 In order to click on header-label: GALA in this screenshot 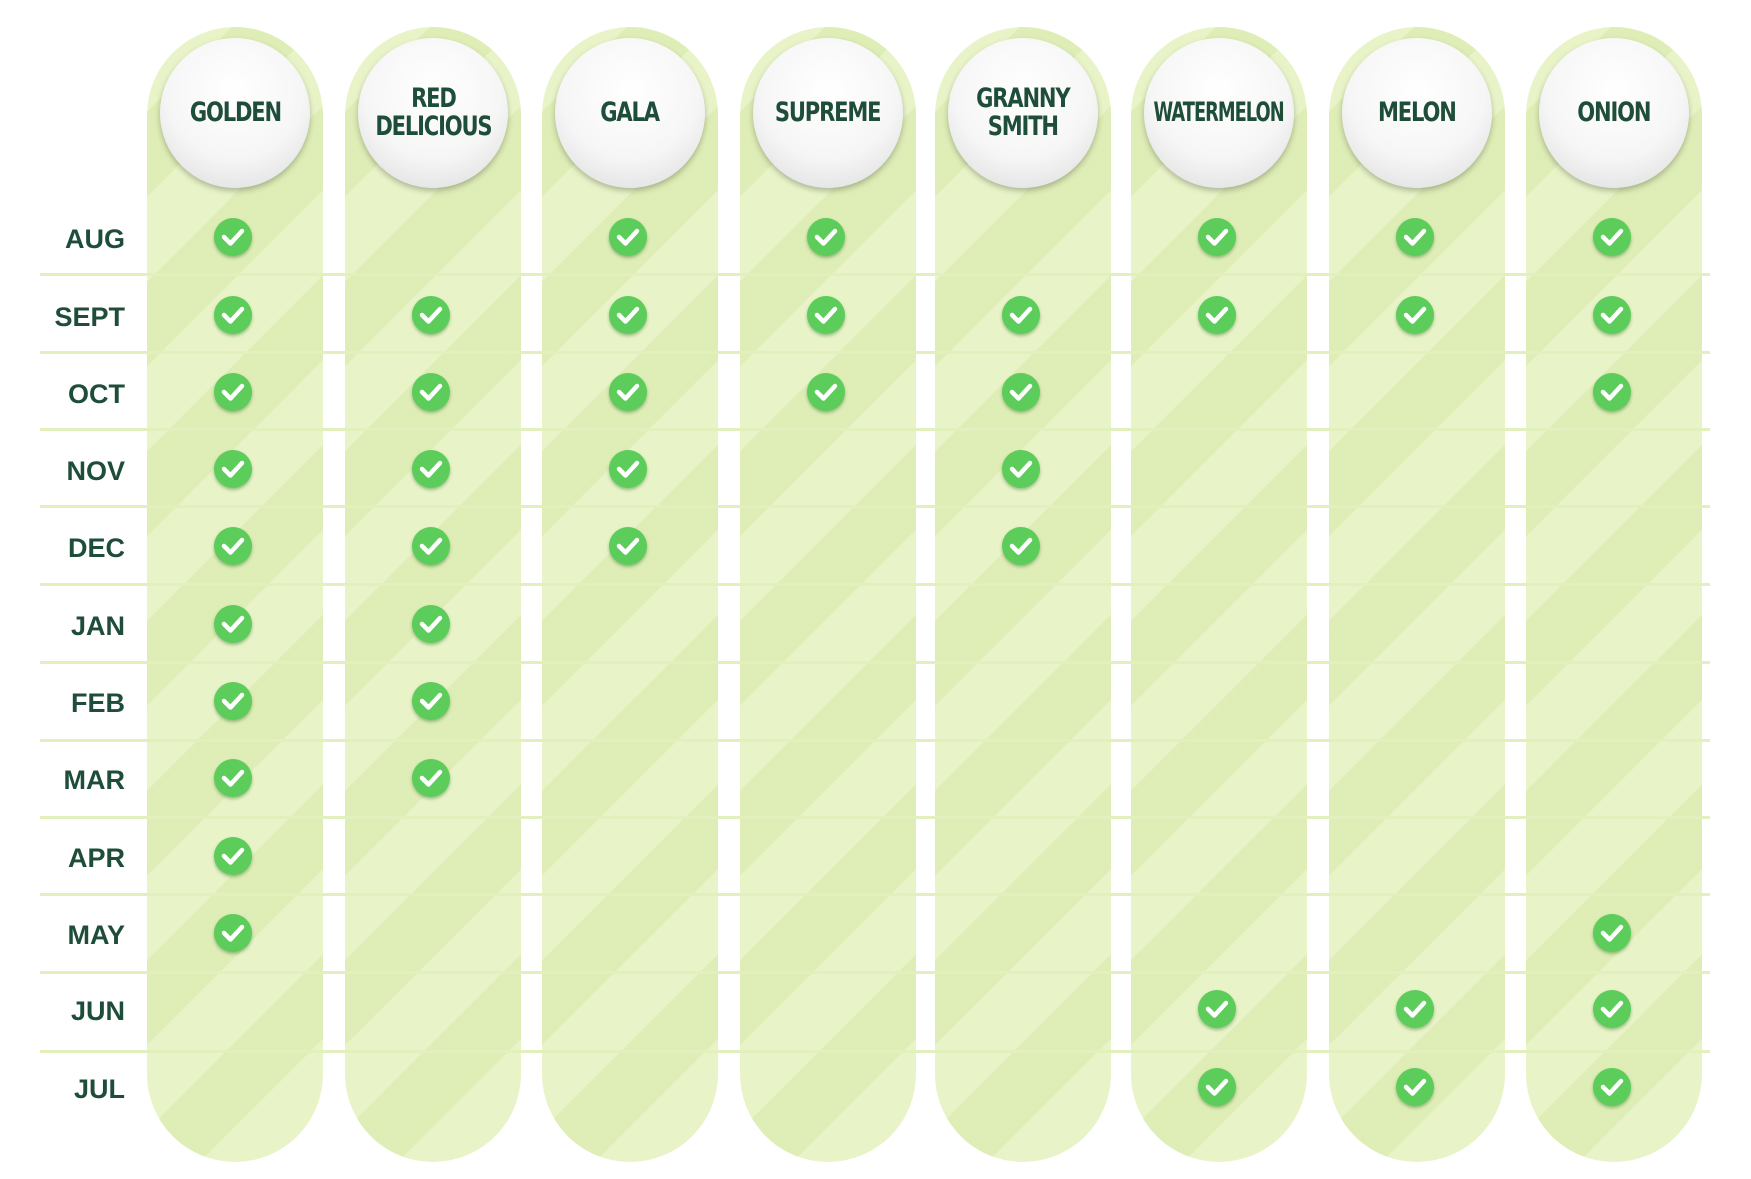, I will do `click(630, 112)`.